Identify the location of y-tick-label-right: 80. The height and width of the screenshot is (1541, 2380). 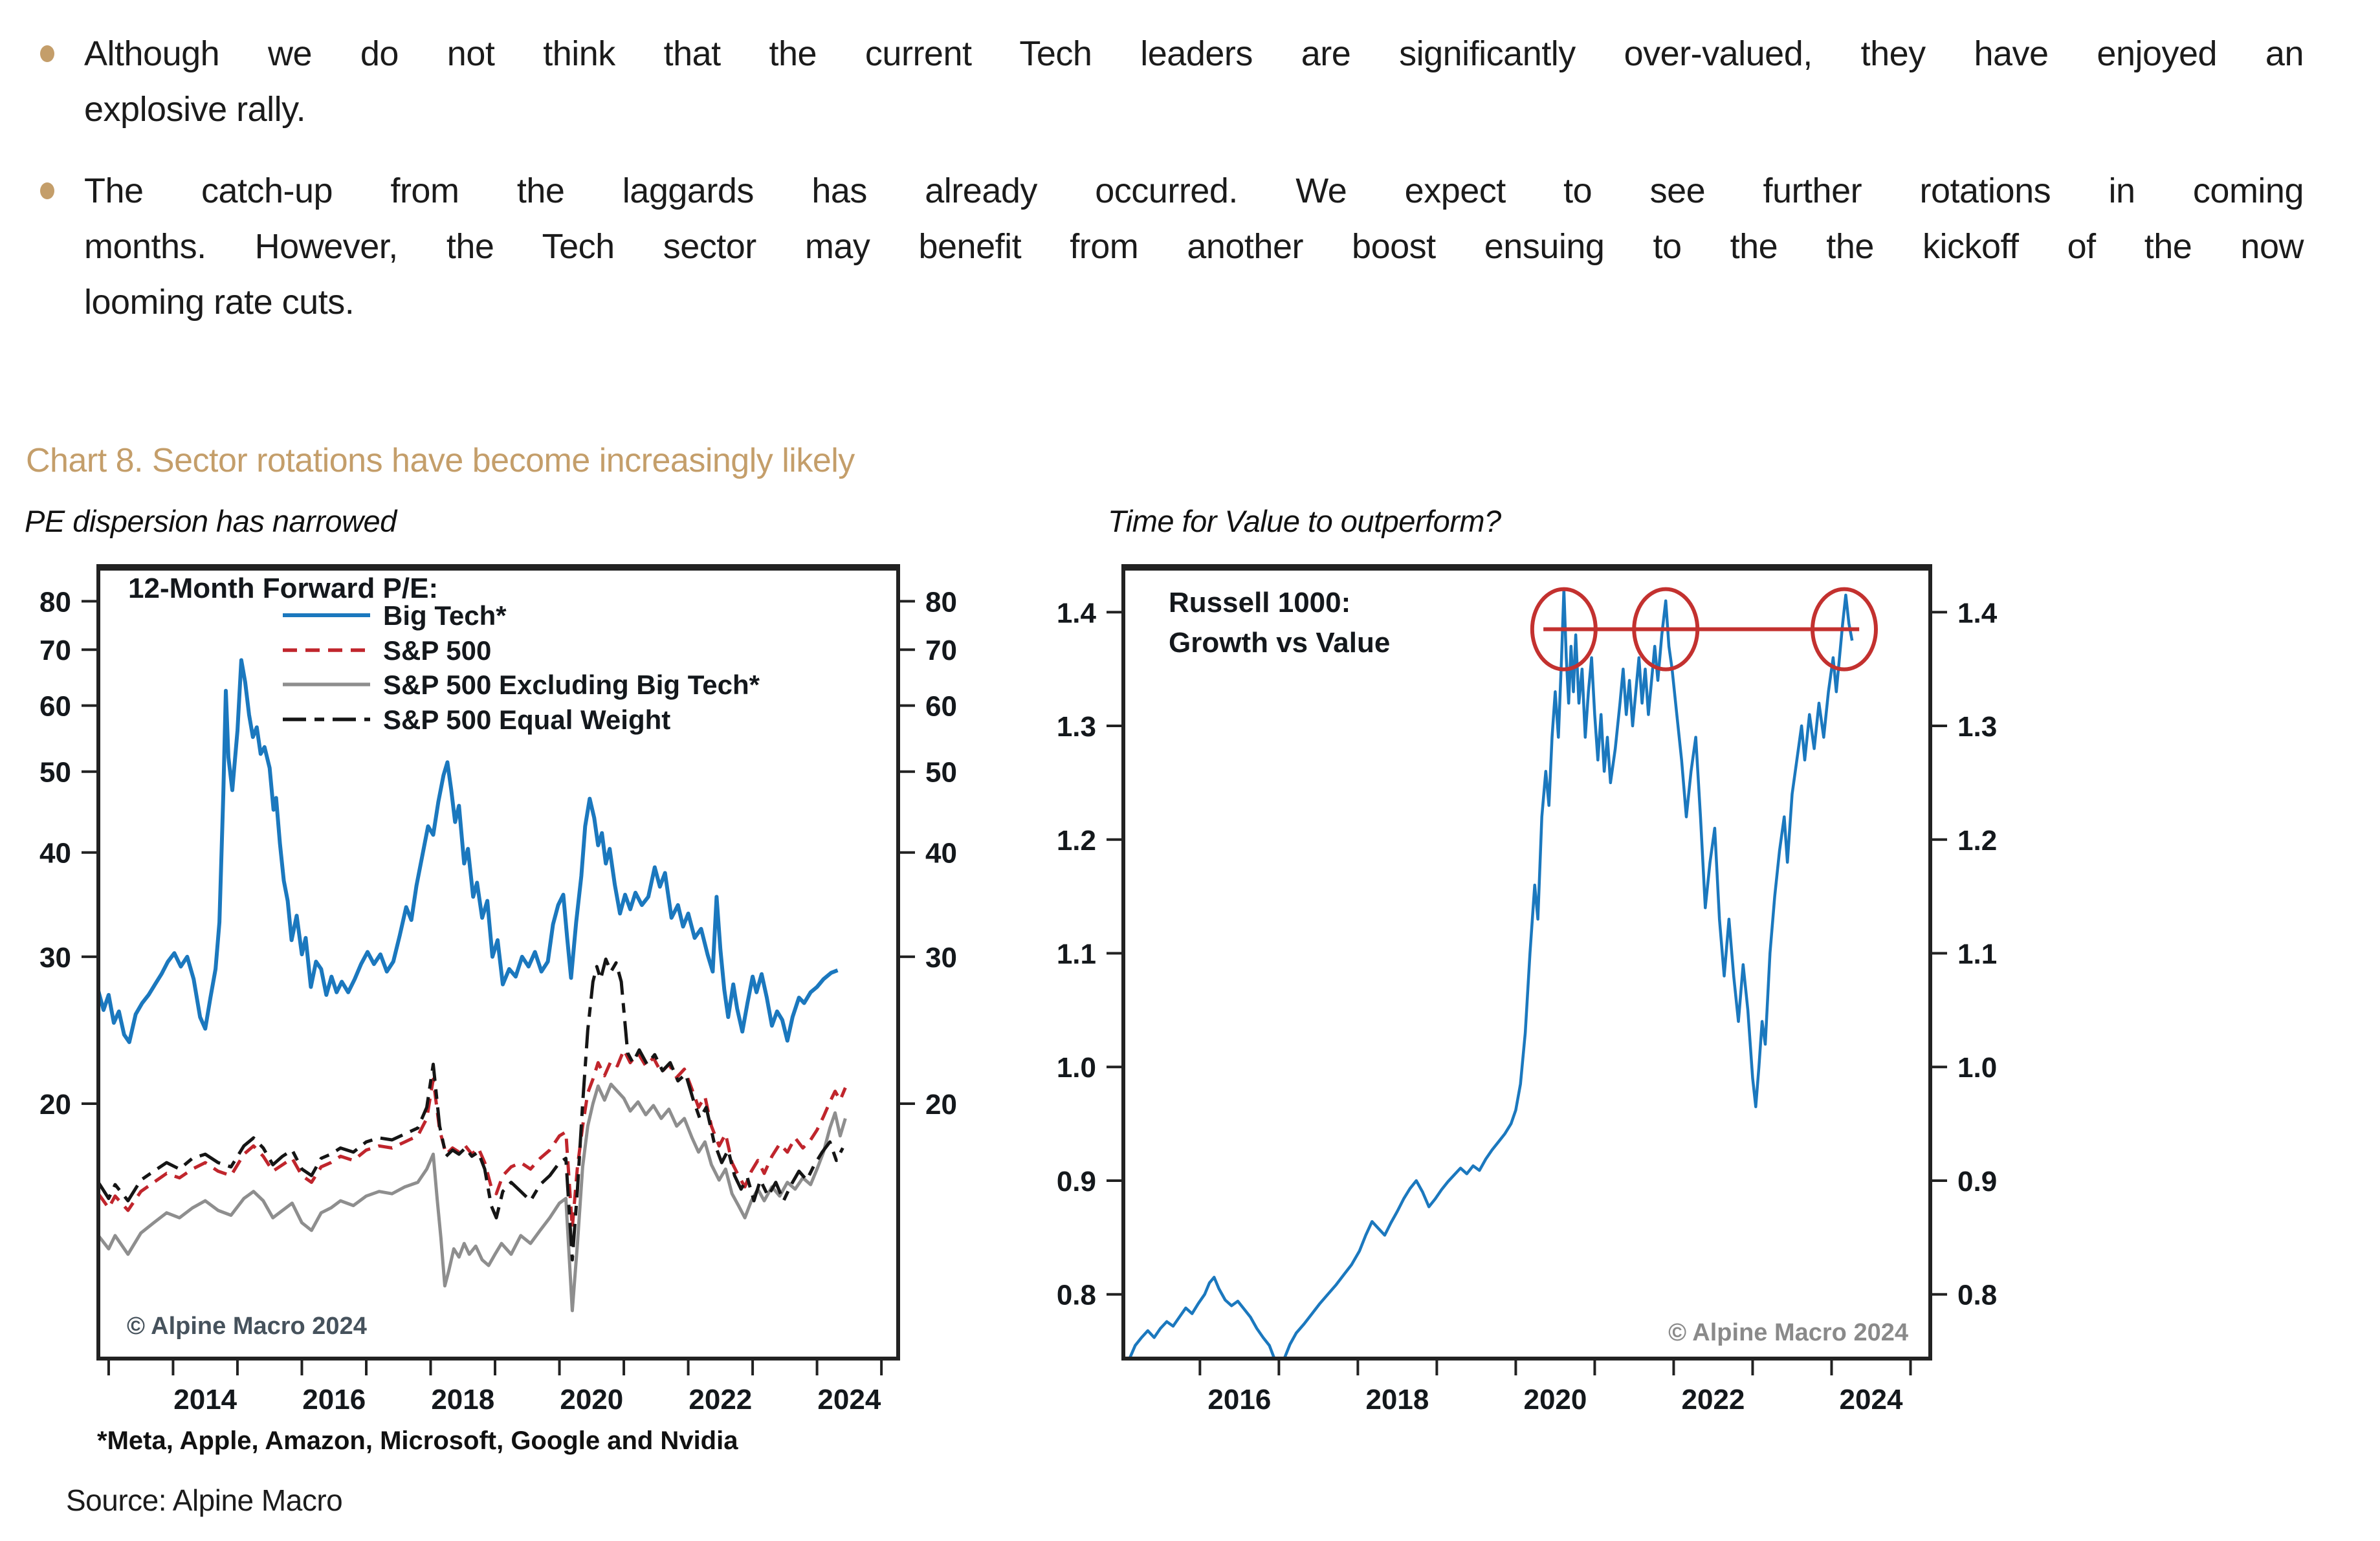
(941, 602).